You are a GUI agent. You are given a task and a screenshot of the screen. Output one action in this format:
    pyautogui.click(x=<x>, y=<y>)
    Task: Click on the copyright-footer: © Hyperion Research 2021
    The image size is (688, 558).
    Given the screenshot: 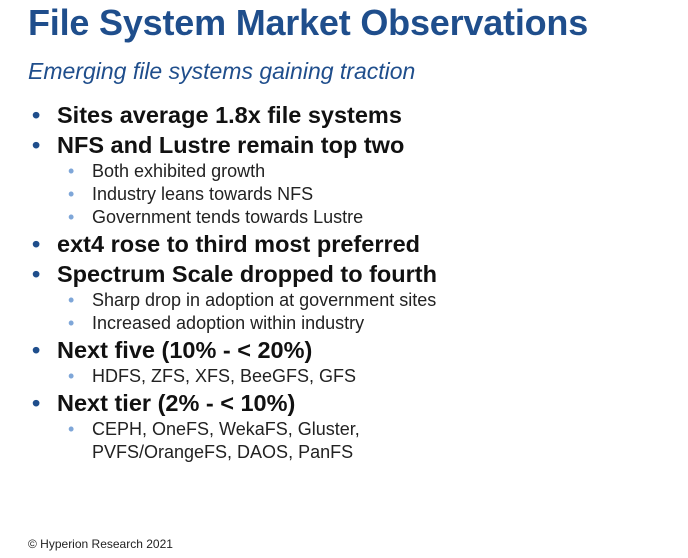 What is the action you would take?
    pyautogui.click(x=100, y=544)
    